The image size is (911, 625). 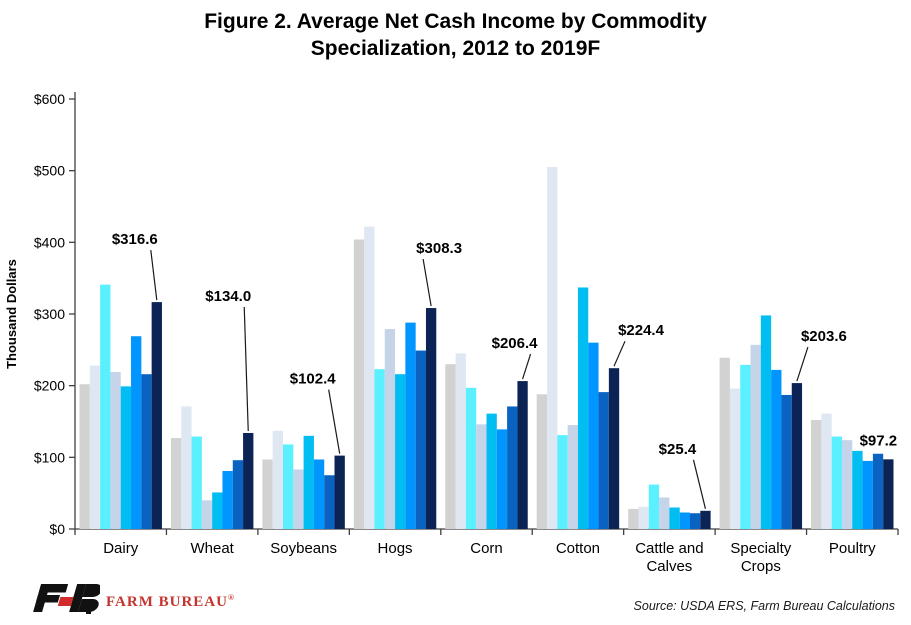 I want to click on annotation-value-label: $308.3, so click(x=439, y=248).